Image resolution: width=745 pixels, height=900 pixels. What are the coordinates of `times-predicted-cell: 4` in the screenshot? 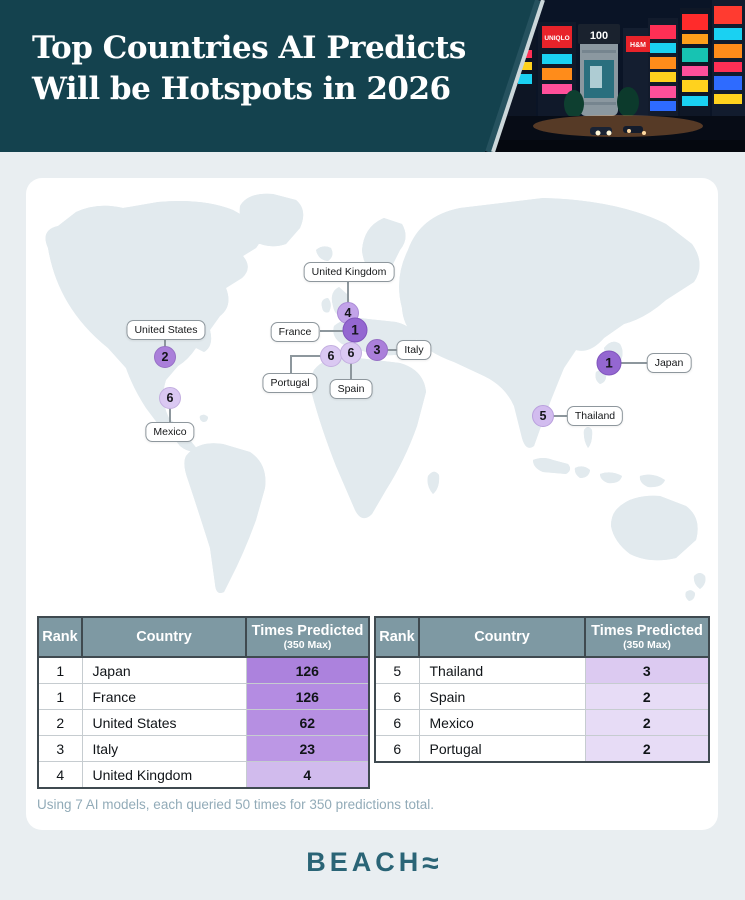 It's located at (307, 775).